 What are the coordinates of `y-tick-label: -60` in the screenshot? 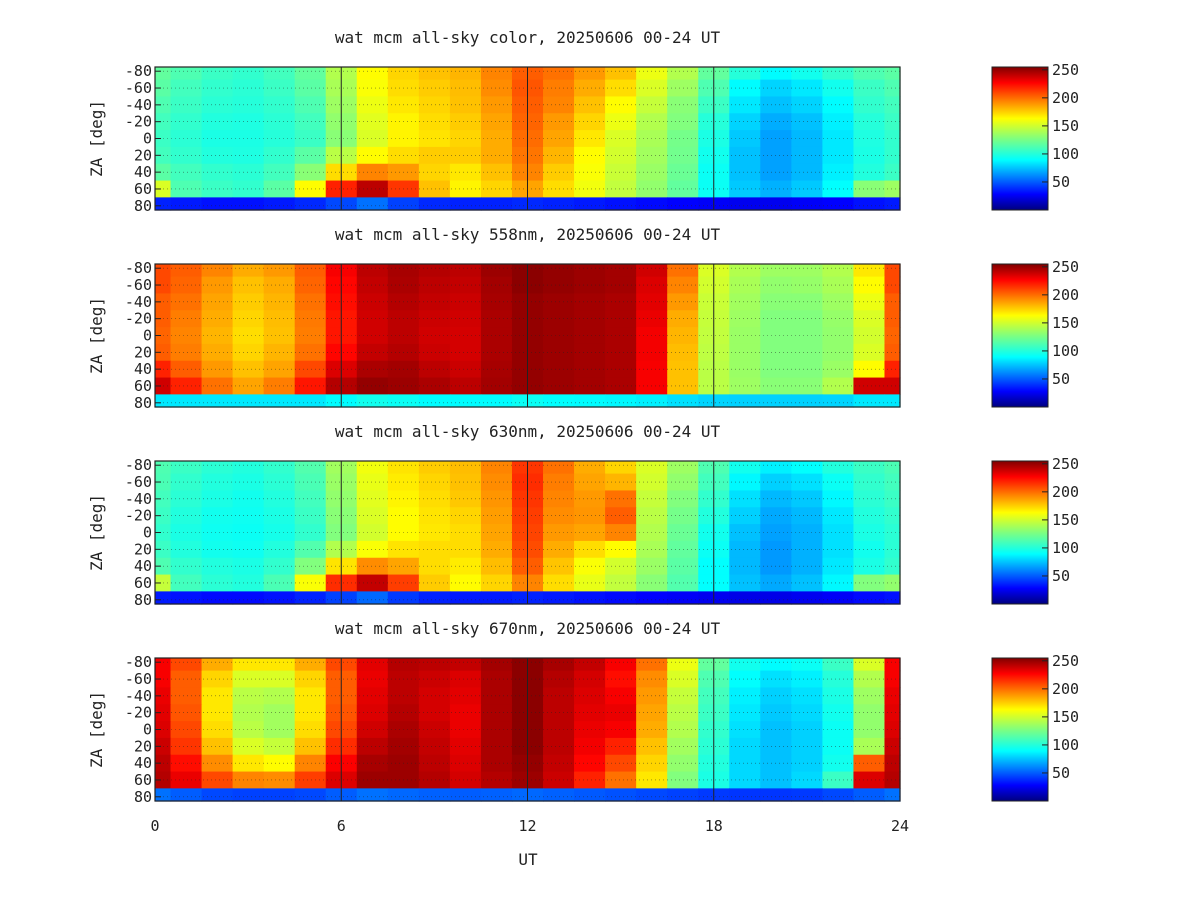 It's located at (138, 482).